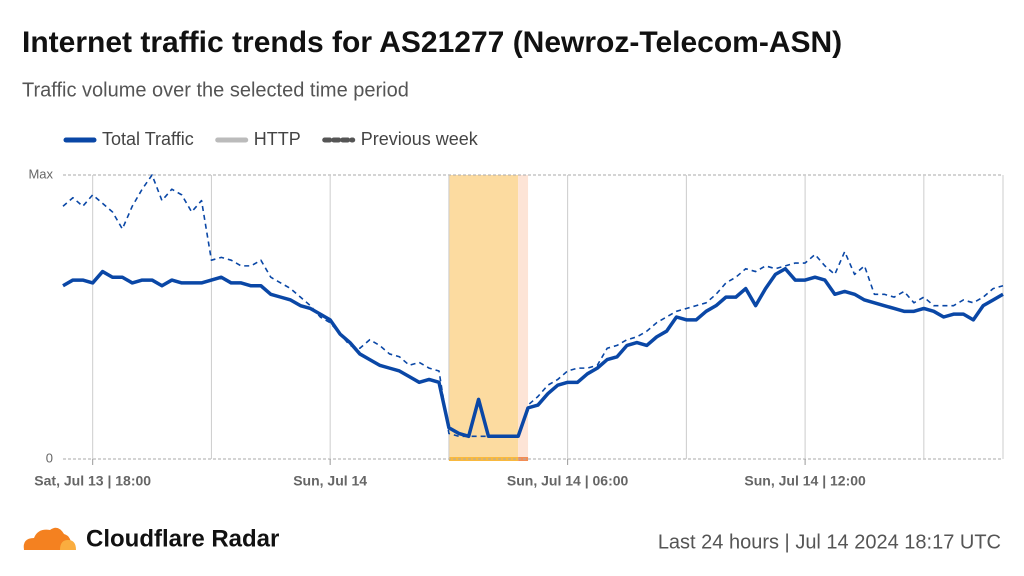 The image size is (1024, 576). Describe the element at coordinates (330, 481) in the screenshot. I see `x-tick-label: Sun, Jul 14` at that location.